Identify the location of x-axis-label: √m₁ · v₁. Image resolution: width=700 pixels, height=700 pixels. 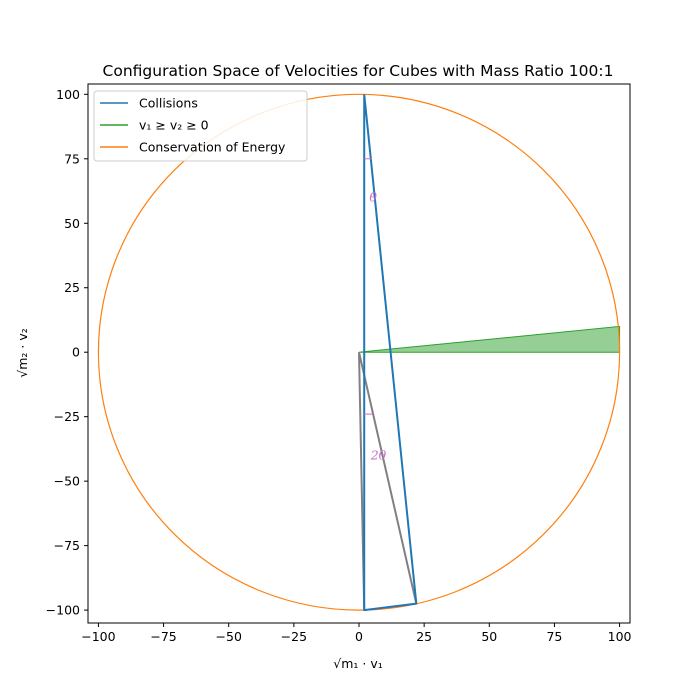
(357, 663).